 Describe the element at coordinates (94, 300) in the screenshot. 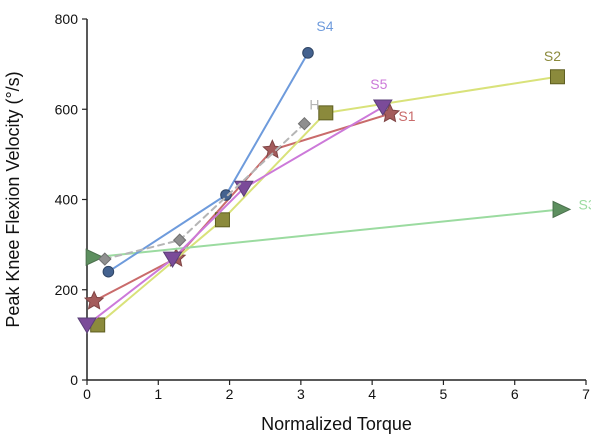

I see `data-point-s1` at that location.